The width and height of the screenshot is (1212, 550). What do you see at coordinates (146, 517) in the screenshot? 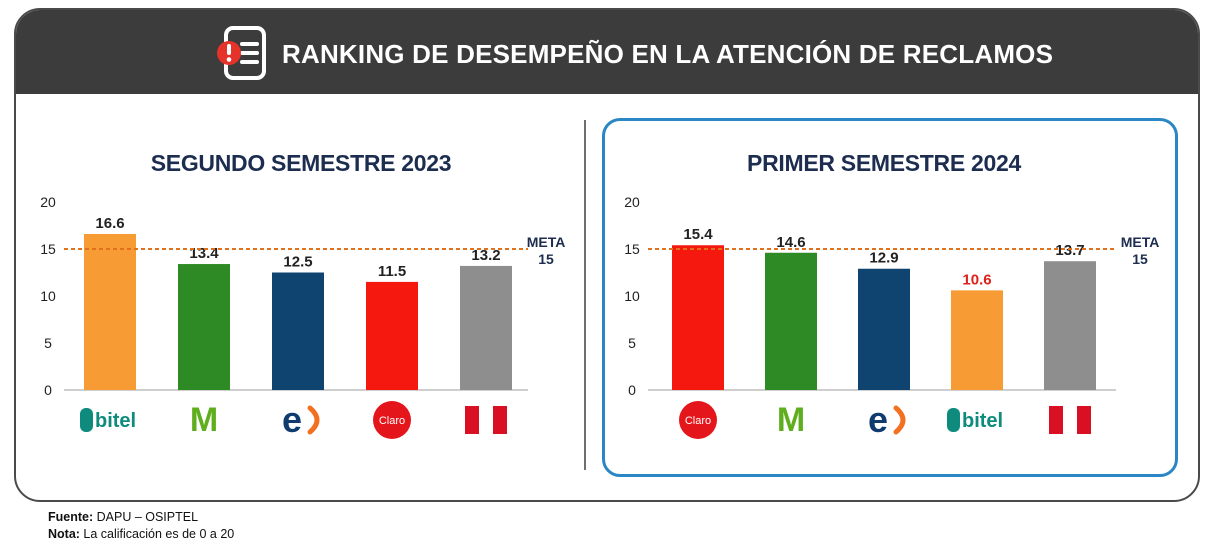
I see `source-text: DAPU – OSIPTEL` at bounding box center [146, 517].